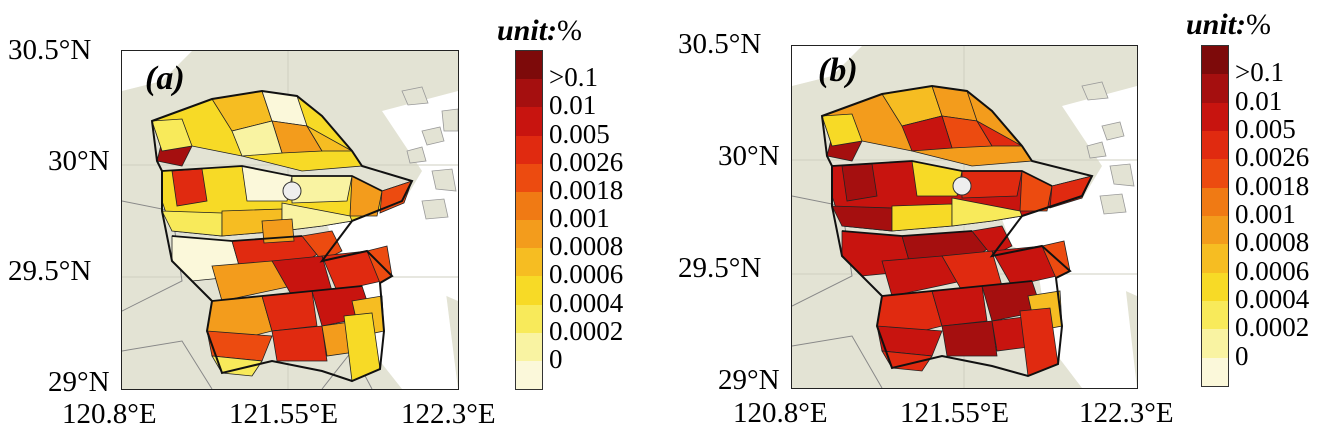 The image size is (1326, 442). What do you see at coordinates (165, 78) in the screenshot?
I see `panel-label-a: (a)` at bounding box center [165, 78].